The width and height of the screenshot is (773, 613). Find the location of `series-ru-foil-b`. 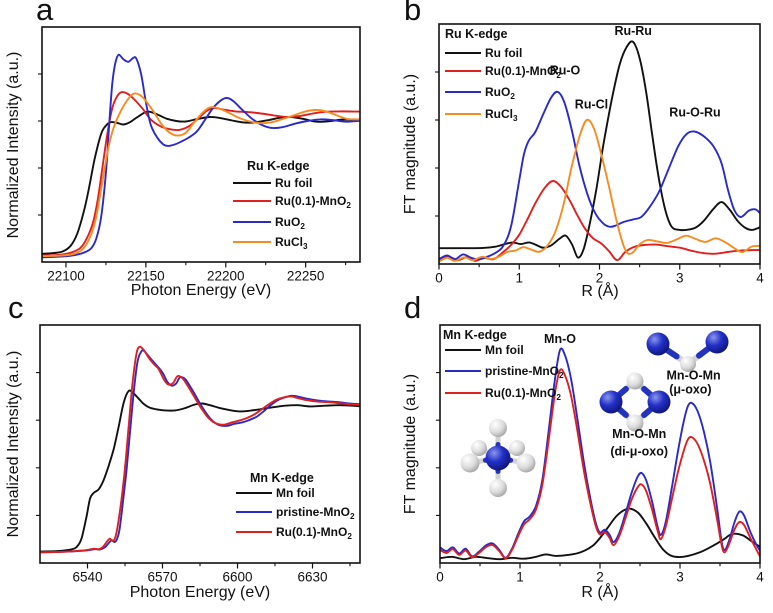

series-ru-foil-b is located at coordinates (599, 149).